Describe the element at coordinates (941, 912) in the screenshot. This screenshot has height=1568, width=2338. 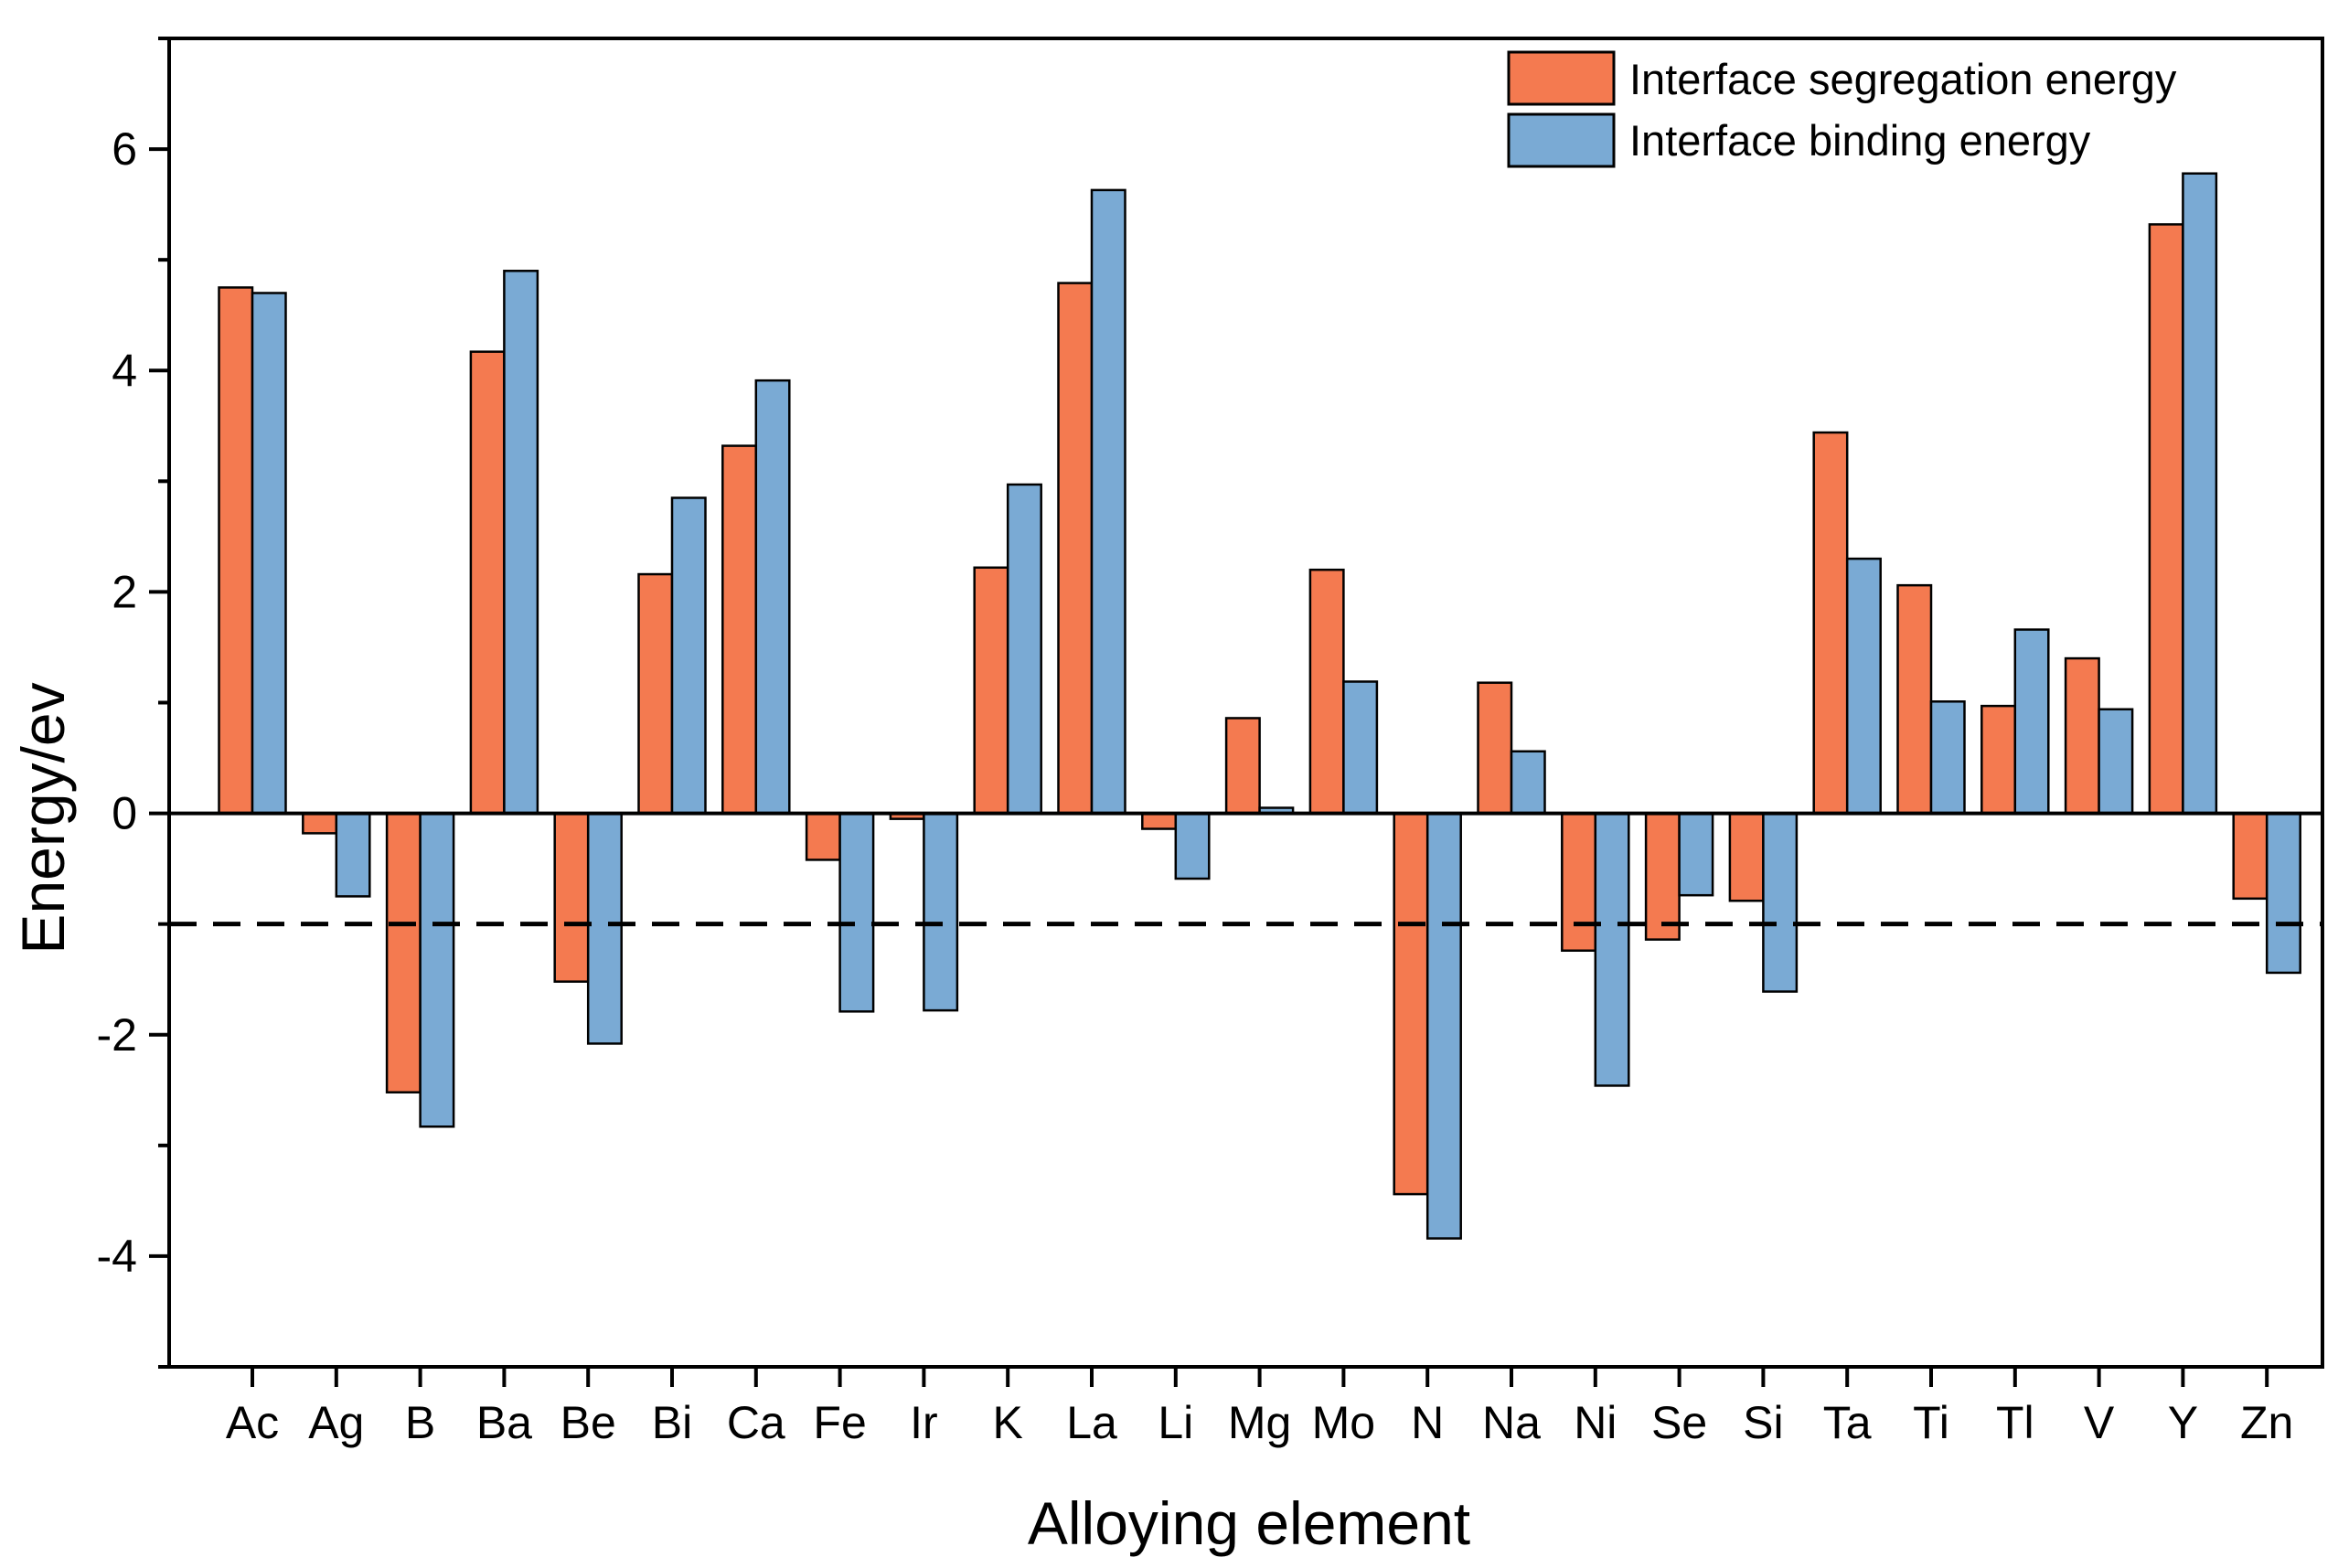
I see `bar-binding-ir` at that location.